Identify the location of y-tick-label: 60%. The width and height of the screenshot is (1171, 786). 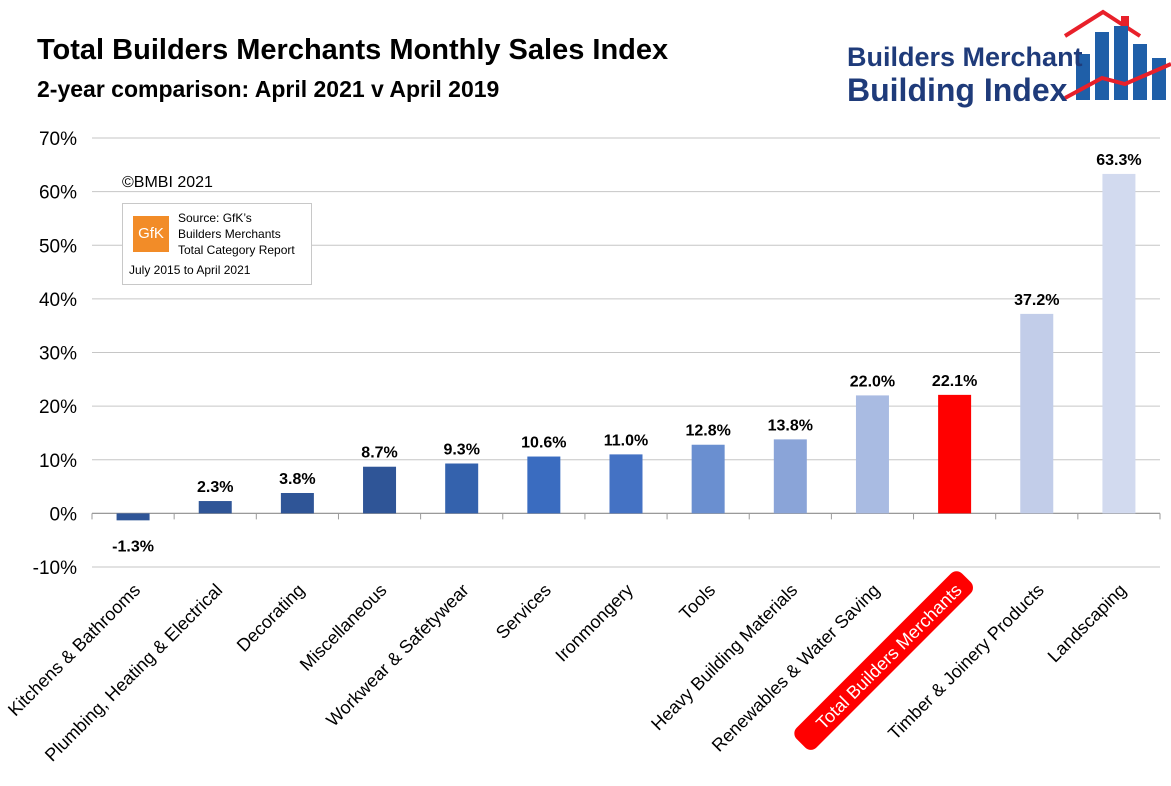
(58, 193).